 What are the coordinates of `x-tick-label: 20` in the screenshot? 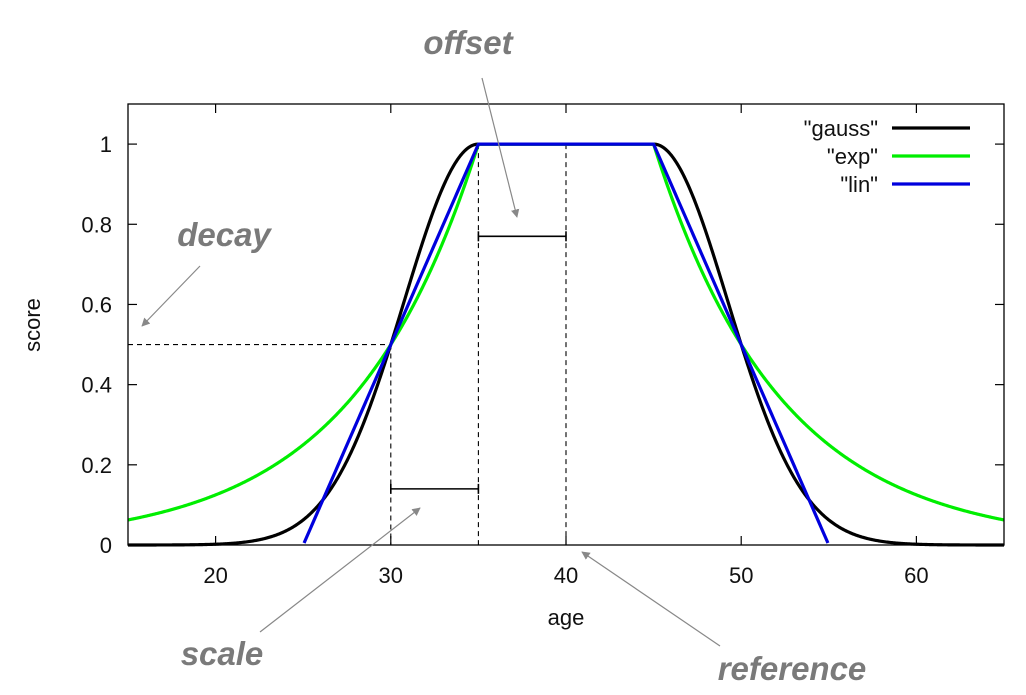 It's located at (215, 575).